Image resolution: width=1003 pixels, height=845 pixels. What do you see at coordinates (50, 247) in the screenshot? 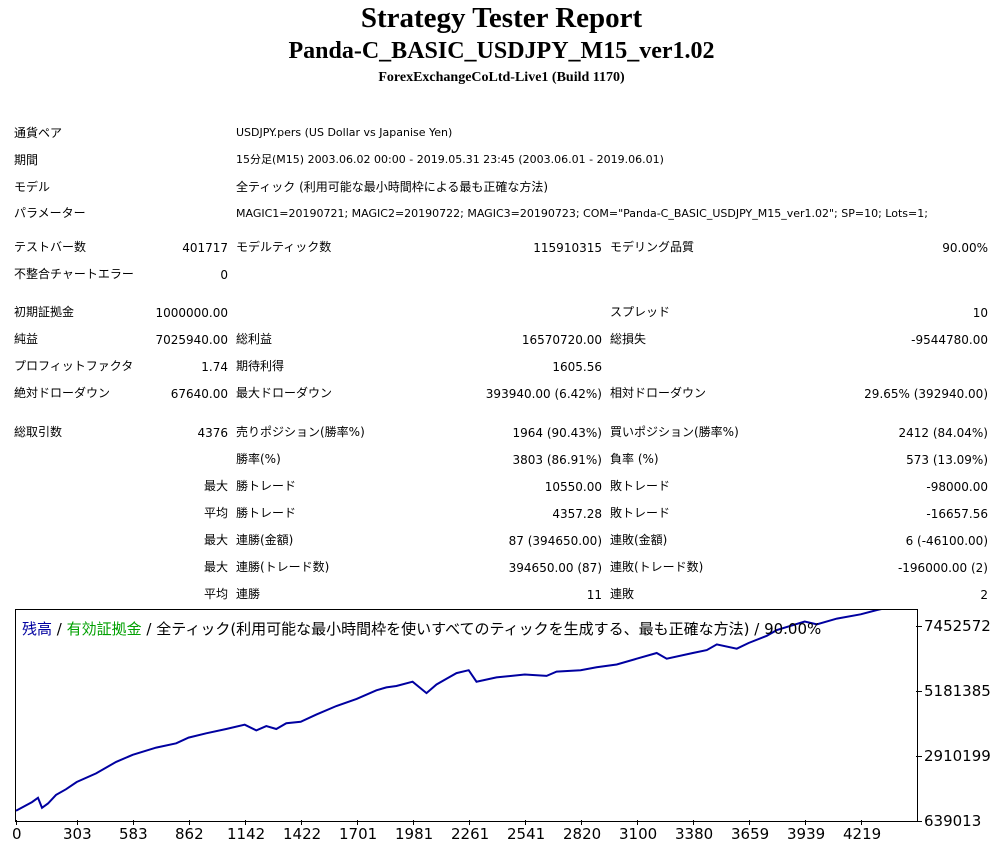
I see `bars-label: テストバー数` at bounding box center [50, 247].